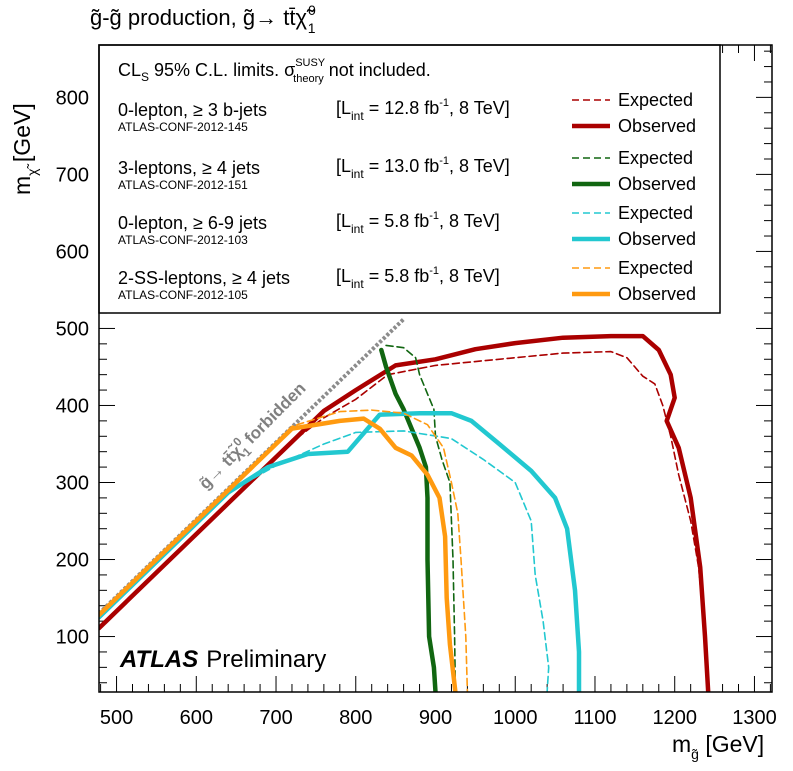 The width and height of the screenshot is (793, 771). Describe the element at coordinates (204, 278) in the screenshot. I see `legend-analysis-label: 2-SS-leptons, ≥ 4 jets` at that location.